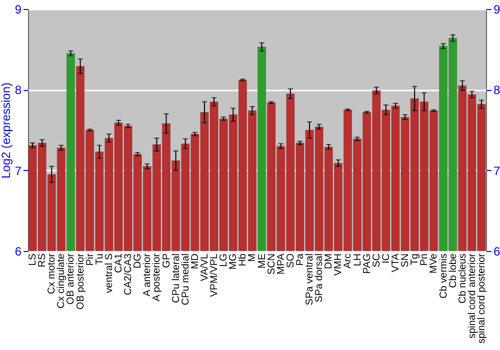  What do you see at coordinates (195, 262) in the screenshot?
I see `x-tick-label: MD` at bounding box center [195, 262].